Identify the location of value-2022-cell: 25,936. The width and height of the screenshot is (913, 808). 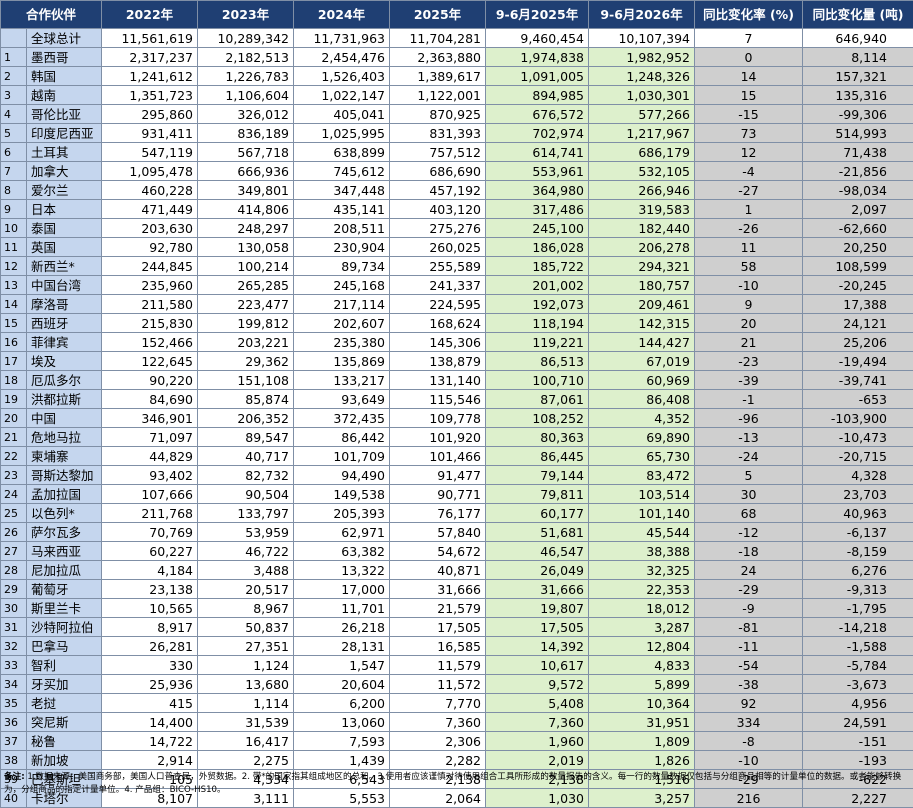
(150, 684).